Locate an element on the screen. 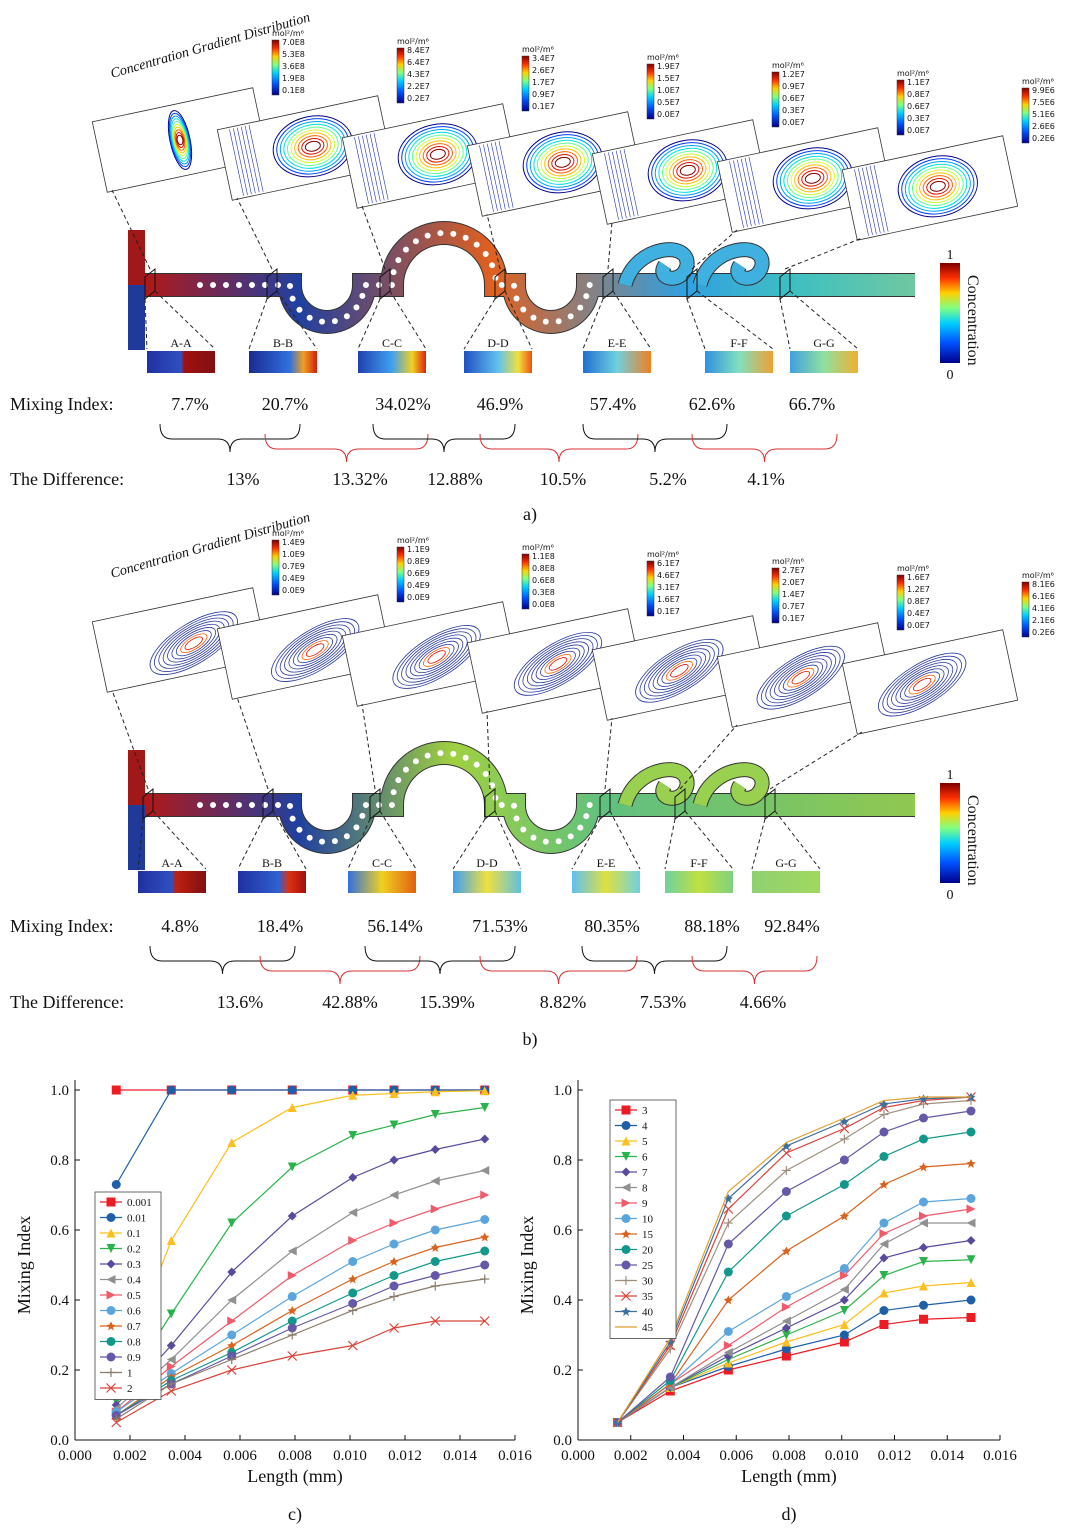 The image size is (1071, 1532). difference-value: 13.6% is located at coordinates (240, 1002).